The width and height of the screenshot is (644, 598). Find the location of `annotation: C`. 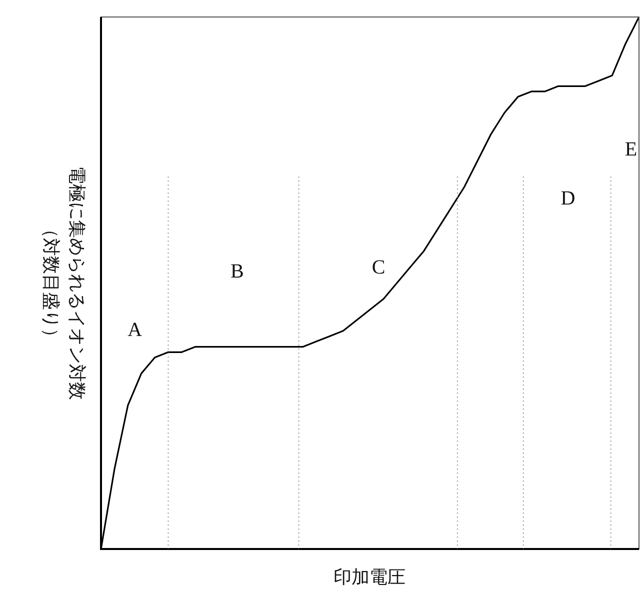

annotation: C is located at coordinates (379, 267).